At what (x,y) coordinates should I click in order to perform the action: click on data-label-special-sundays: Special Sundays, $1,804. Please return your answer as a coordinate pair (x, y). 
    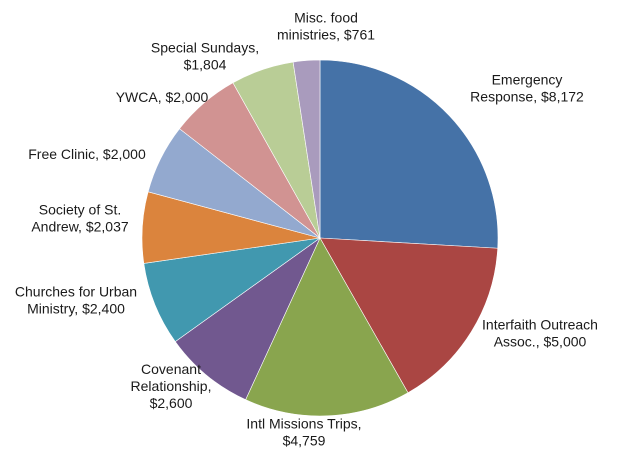
    Looking at the image, I should click on (205, 56).